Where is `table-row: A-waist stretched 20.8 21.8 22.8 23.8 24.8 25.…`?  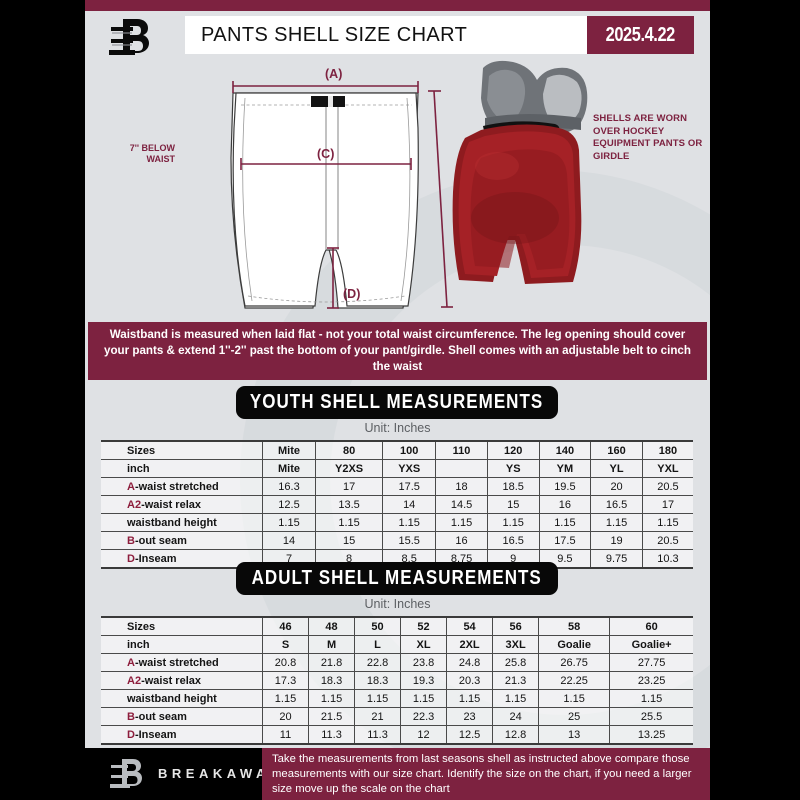 table-row: A-waist stretched 20.8 21.8 22.8 23.8 24.8 25.… is located at coordinates (397, 662).